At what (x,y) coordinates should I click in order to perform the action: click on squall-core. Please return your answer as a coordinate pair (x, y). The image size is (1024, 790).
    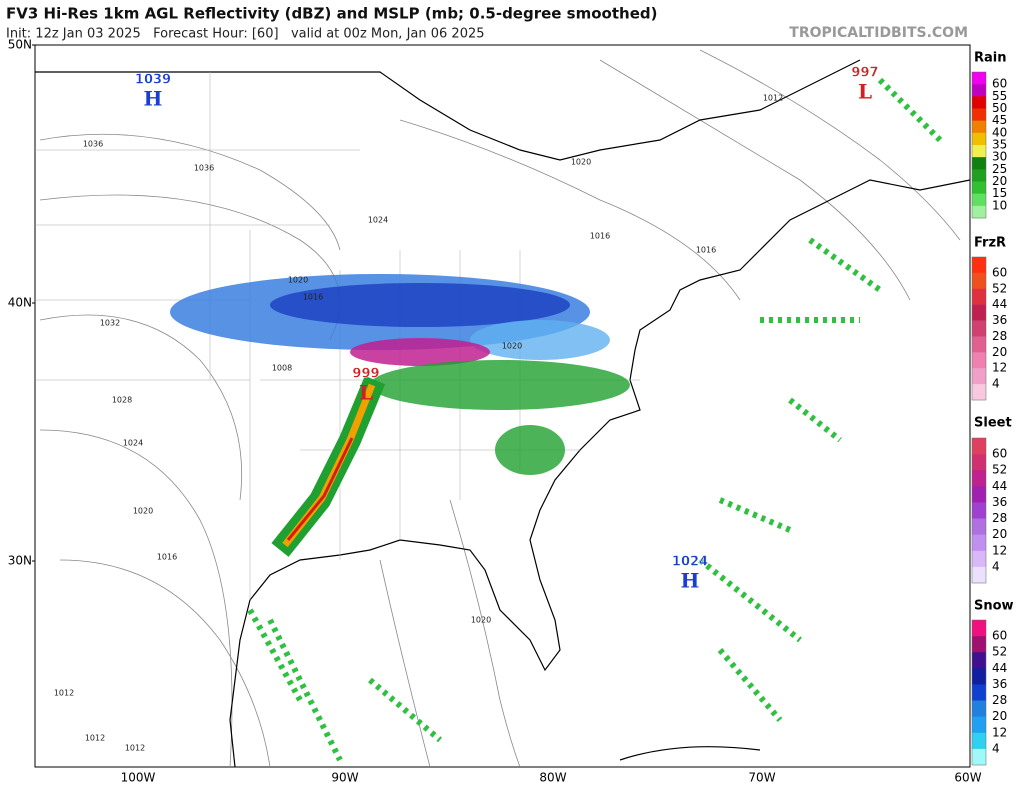
    Looking at the image, I should click on (320, 489).